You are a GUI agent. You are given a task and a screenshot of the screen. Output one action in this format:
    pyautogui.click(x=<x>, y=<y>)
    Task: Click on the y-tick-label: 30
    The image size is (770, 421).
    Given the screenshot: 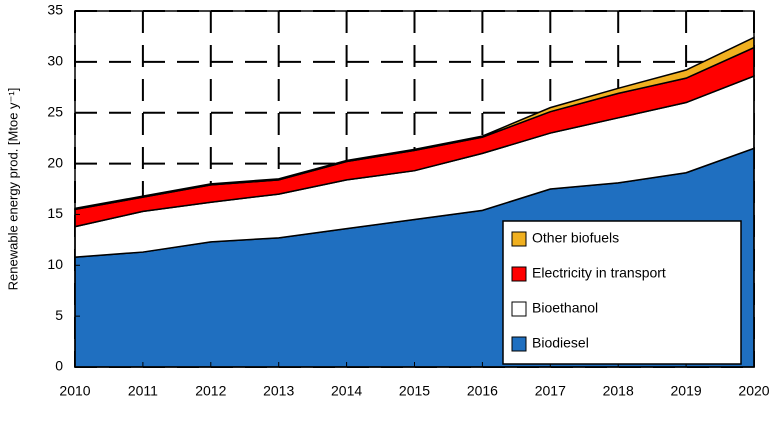 What is the action you would take?
    pyautogui.click(x=55, y=61)
    